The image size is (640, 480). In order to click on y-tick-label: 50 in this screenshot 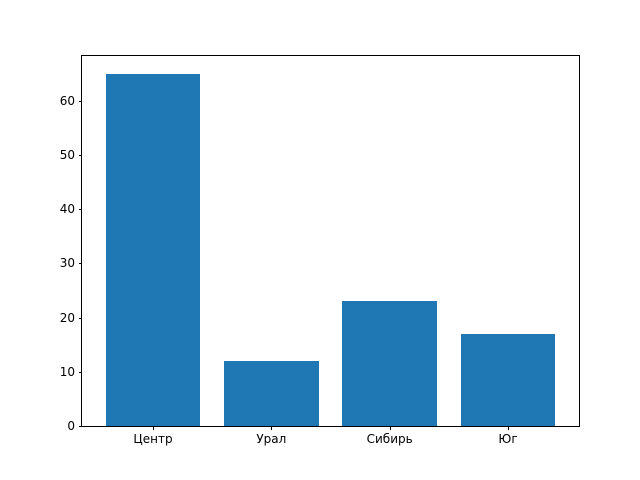, I will do `click(67, 154)`.